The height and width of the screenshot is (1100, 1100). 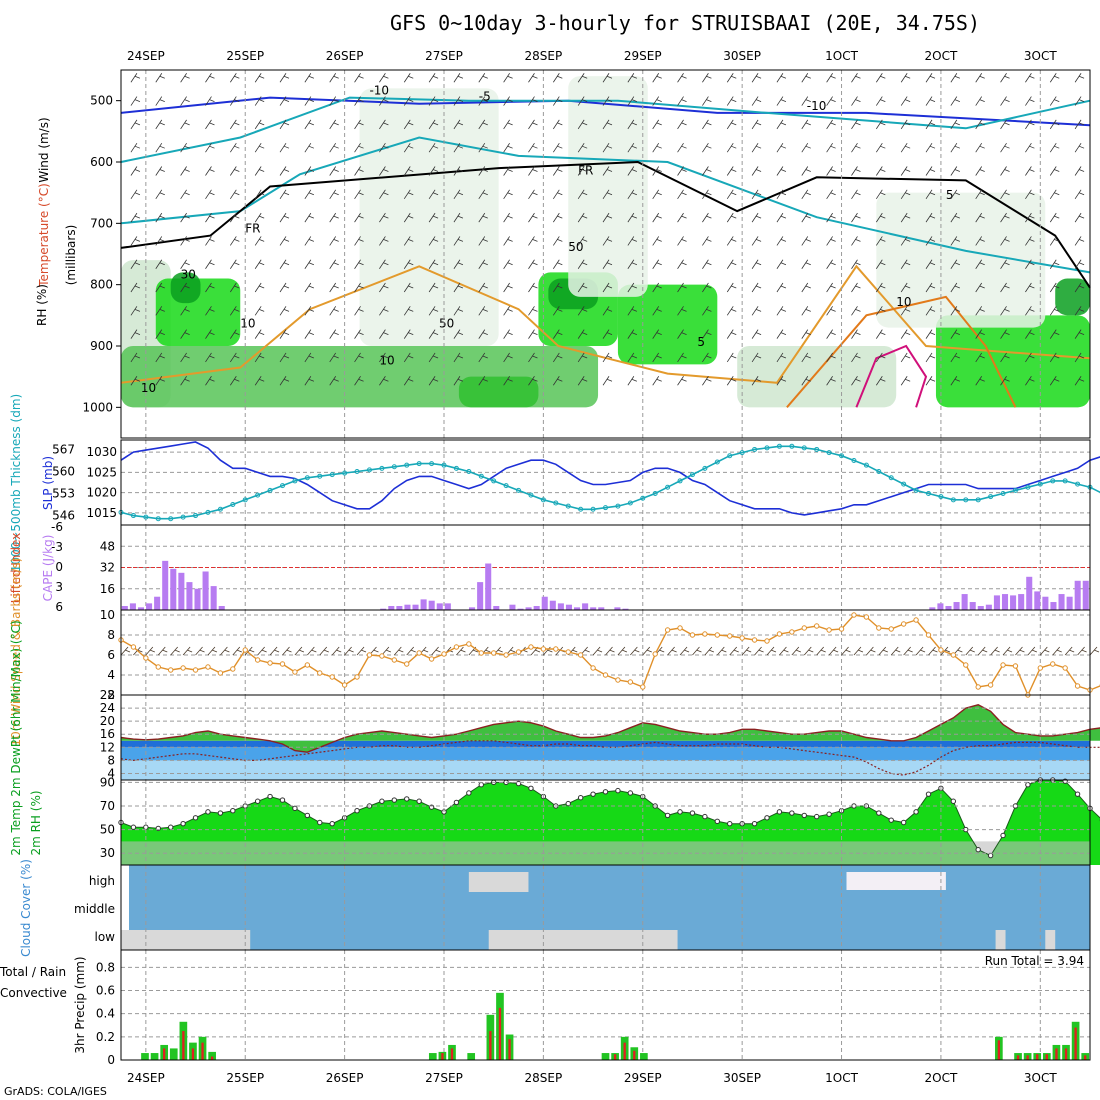 I want to click on precip-tick-label: 0.4, so click(x=105, y=1014).